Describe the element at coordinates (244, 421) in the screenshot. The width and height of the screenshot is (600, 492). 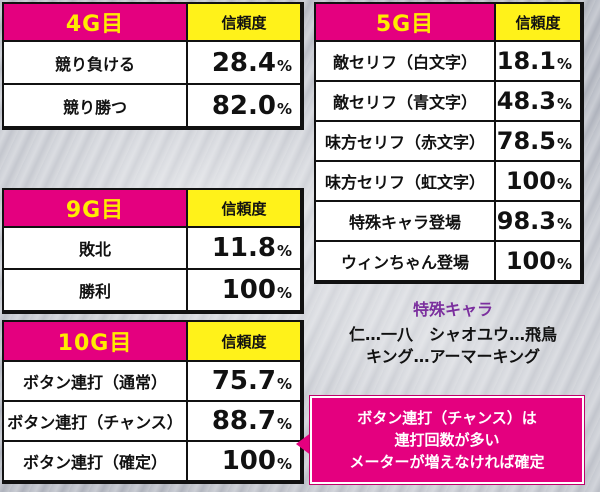
I see `row-value: 88.7%` at that location.